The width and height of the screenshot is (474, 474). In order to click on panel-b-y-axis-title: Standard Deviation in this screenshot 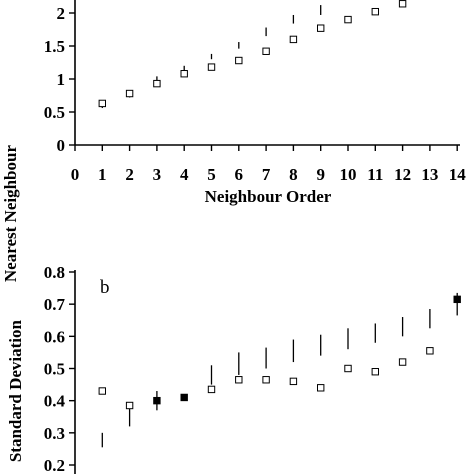, I will do `click(15, 390)`.